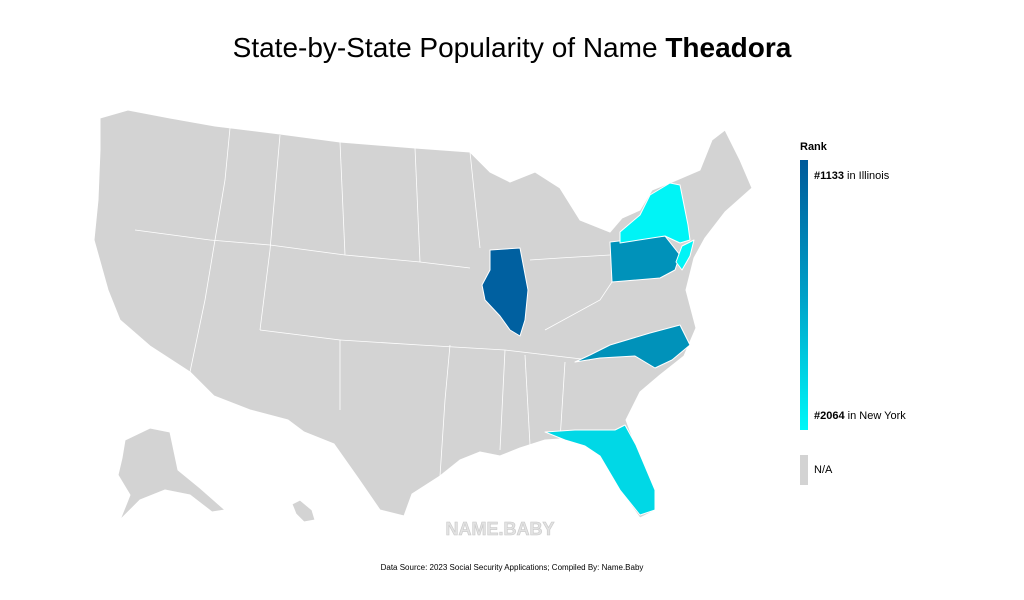 The width and height of the screenshot is (1024, 600). What do you see at coordinates (655, 213) in the screenshot?
I see `state-new-york` at bounding box center [655, 213].